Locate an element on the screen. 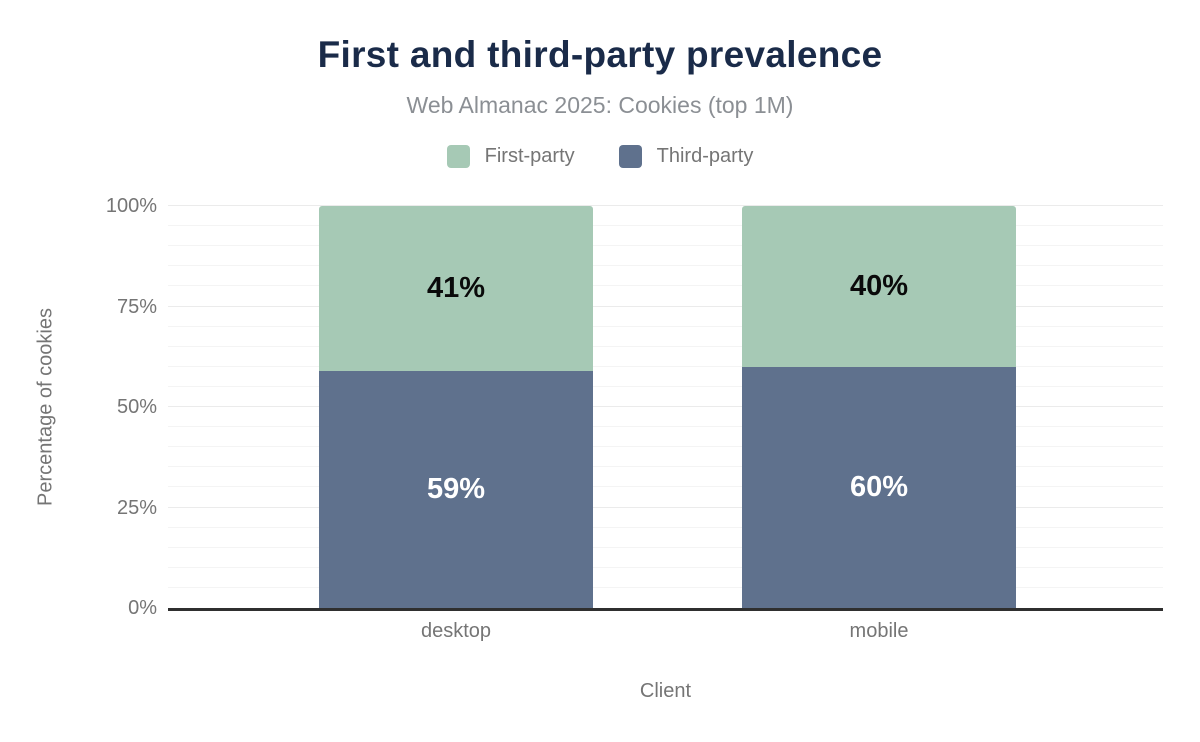  bar-desktop: 59% 41% is located at coordinates (456, 407).